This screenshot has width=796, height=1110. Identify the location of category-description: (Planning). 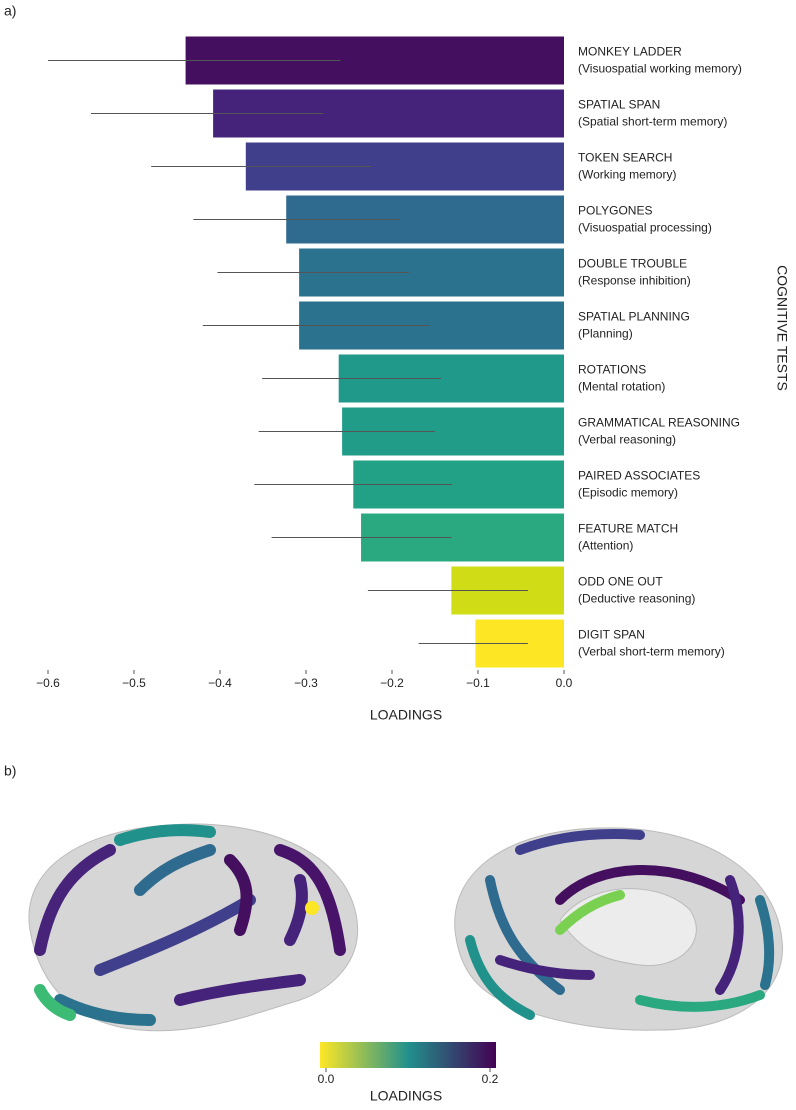
(605, 334).